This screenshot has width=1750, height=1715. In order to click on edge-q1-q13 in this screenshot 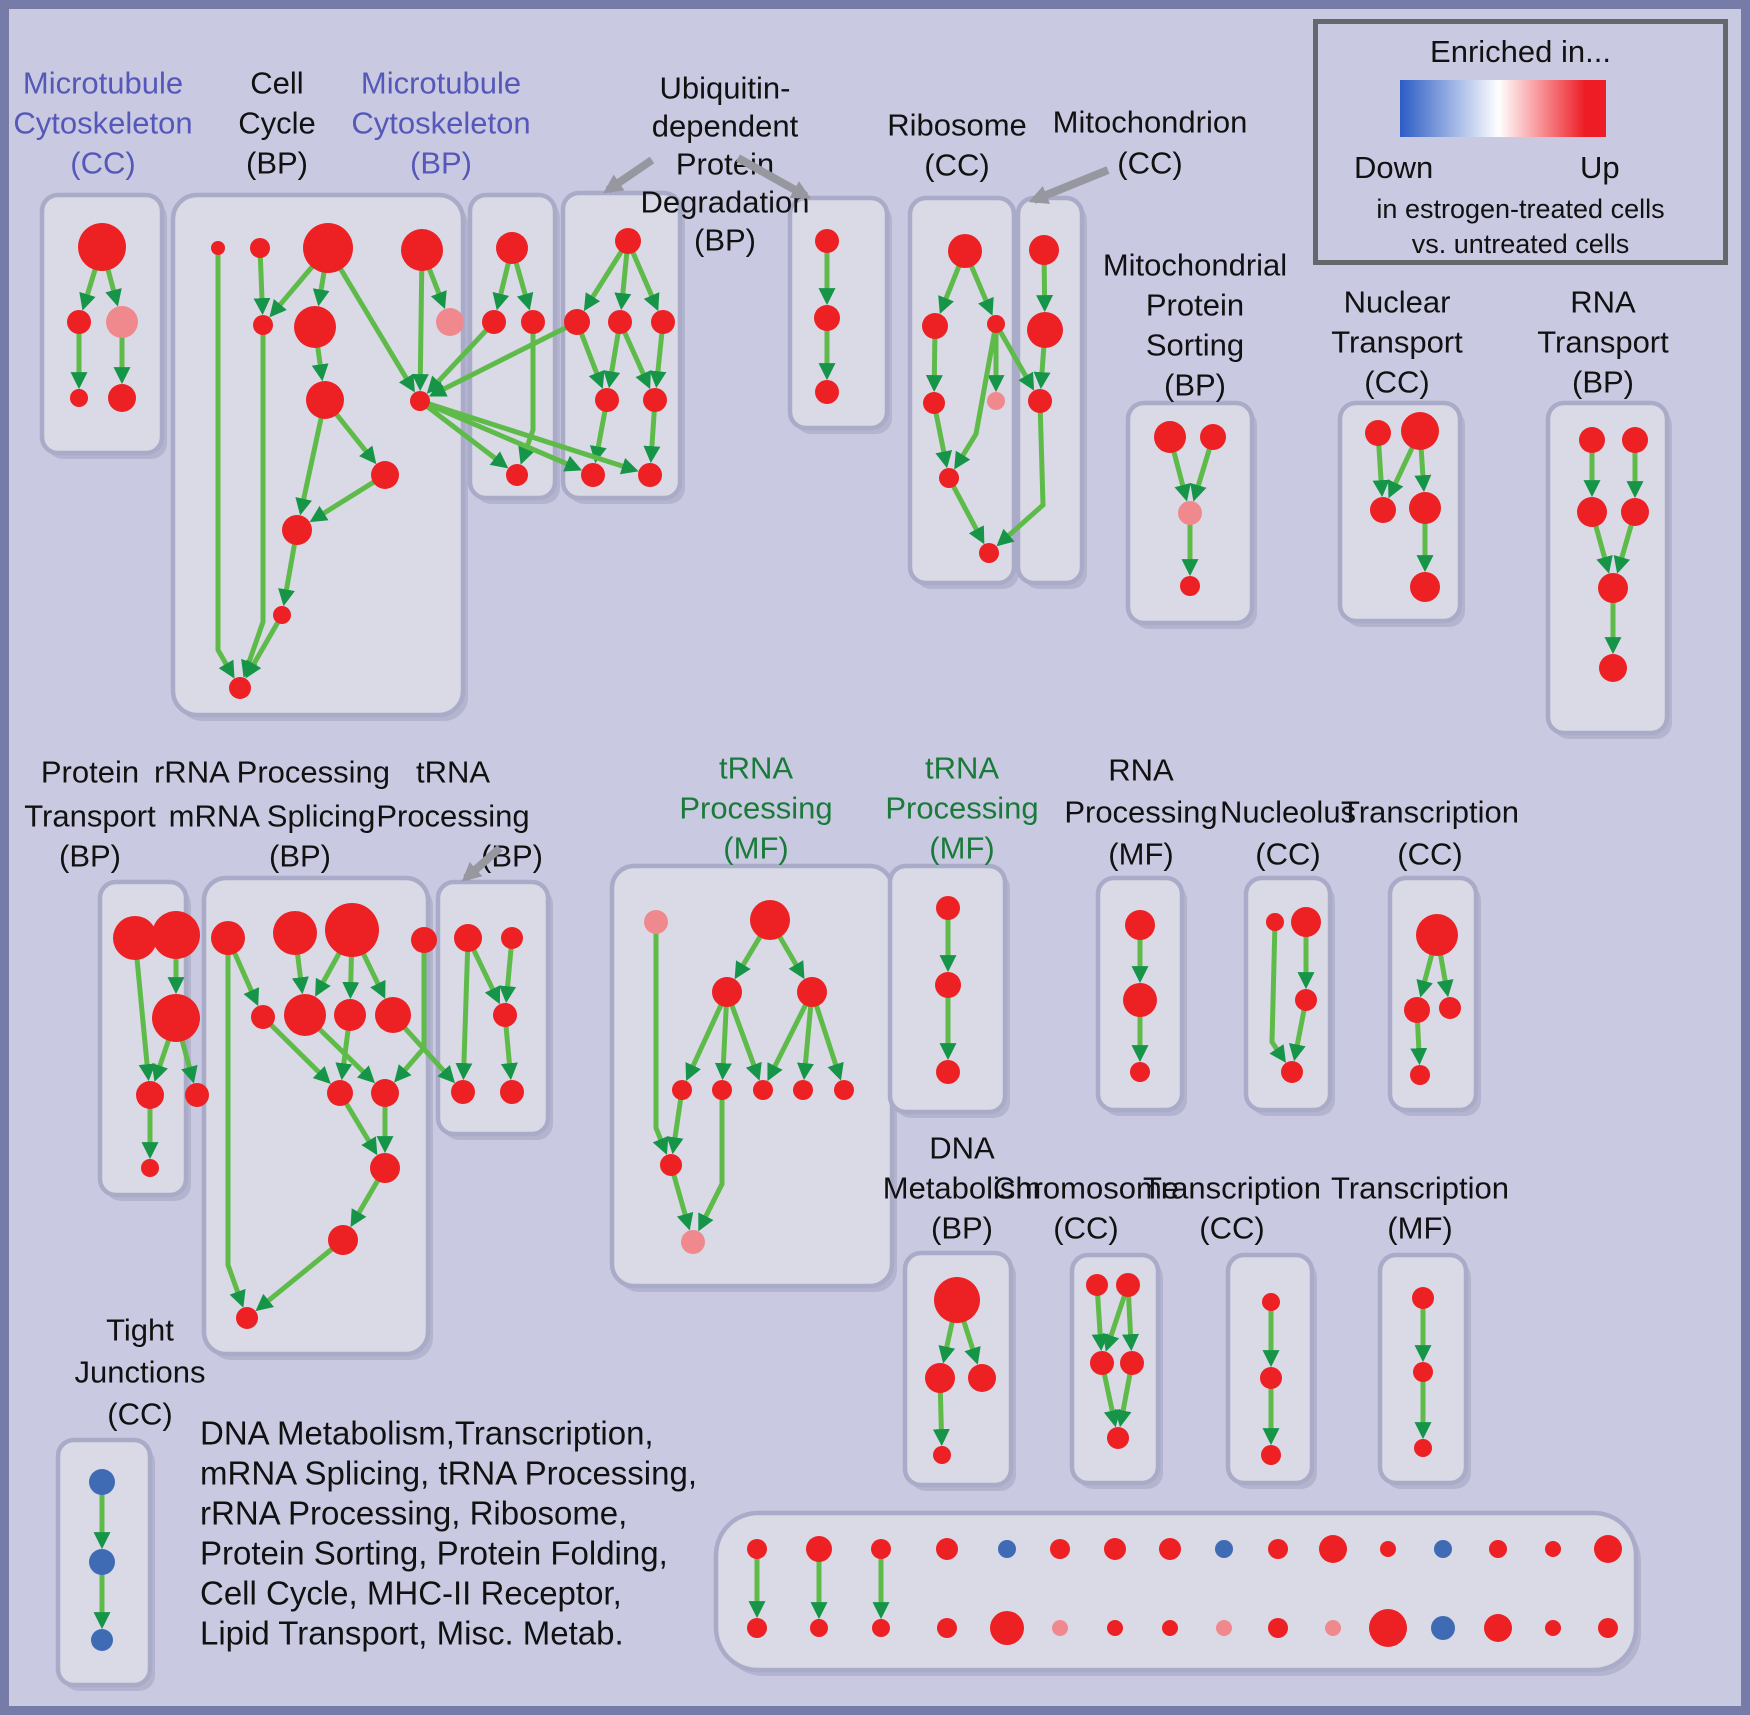, I will do `click(235, 1123)`.